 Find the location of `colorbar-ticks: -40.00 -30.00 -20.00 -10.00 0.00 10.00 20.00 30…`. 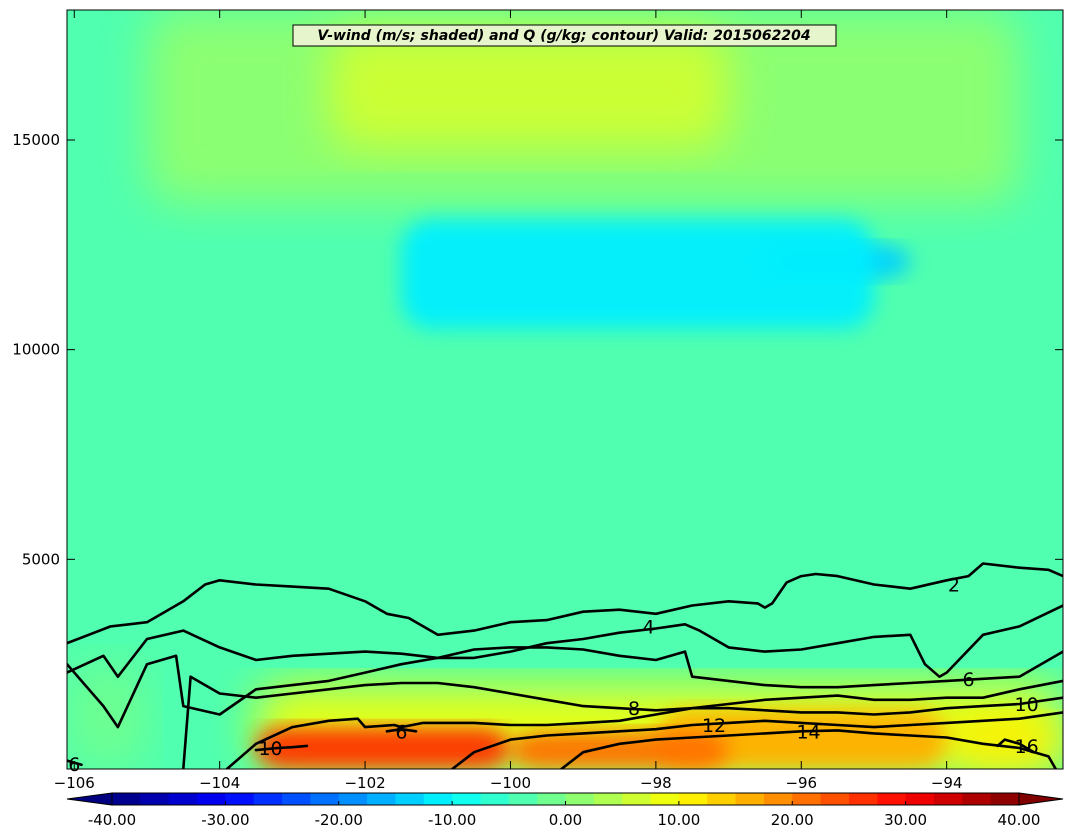

colorbar-ticks: -40.00 -30.00 -20.00 -10.00 0.00 10.00 20.00 30… is located at coordinates (564, 815).